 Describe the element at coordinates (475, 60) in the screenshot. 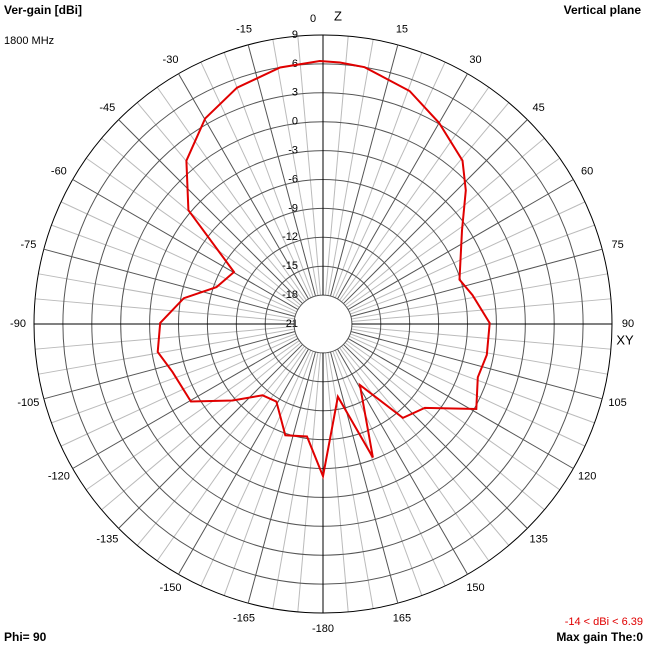

I see `angle-tick-label: 30` at that location.